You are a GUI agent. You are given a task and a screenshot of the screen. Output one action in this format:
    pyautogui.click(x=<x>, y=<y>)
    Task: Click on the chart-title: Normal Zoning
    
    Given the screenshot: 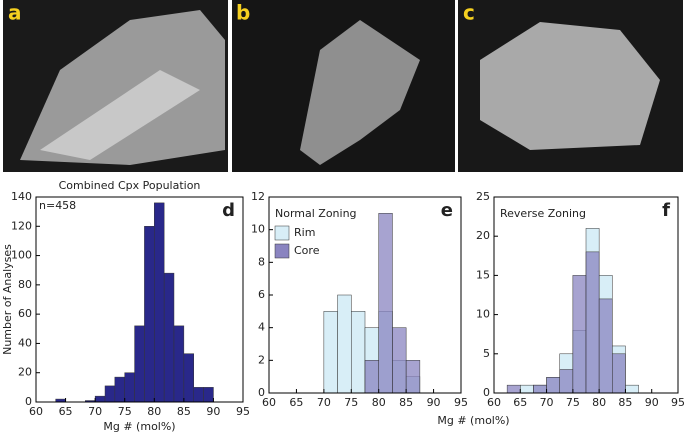 What is the action you would take?
    pyautogui.click(x=316, y=213)
    